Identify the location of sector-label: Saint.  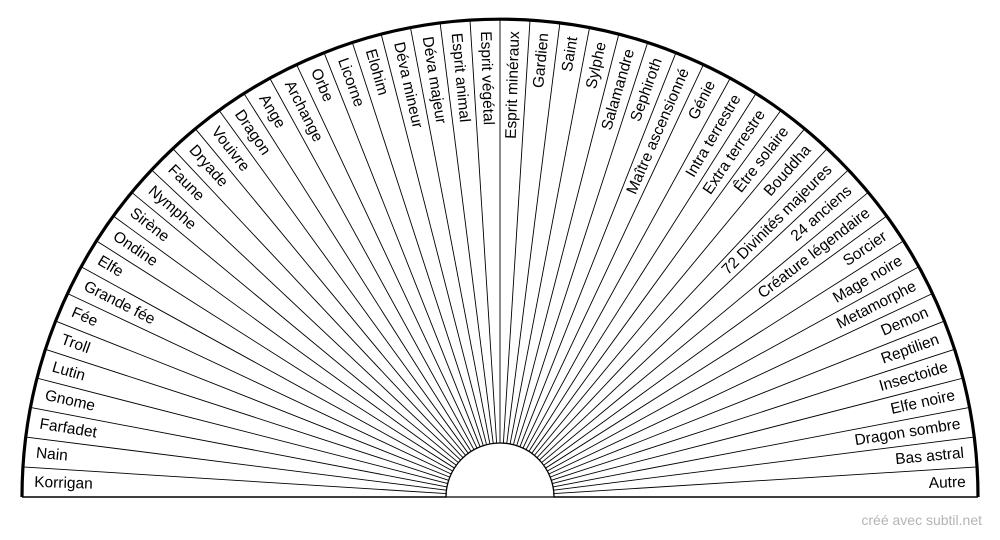
(570, 54).